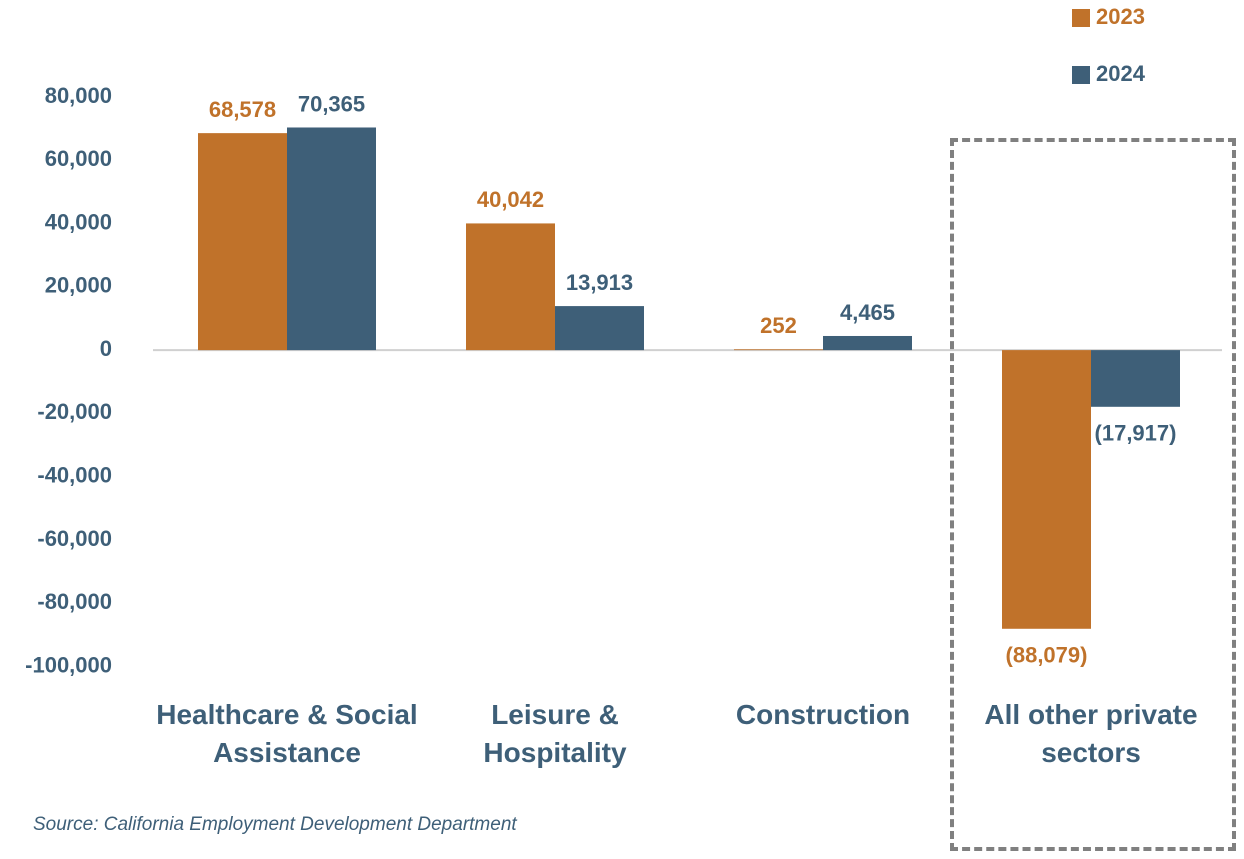  Describe the element at coordinates (78, 95) in the screenshot. I see `y-tick-label: 80,000` at that location.